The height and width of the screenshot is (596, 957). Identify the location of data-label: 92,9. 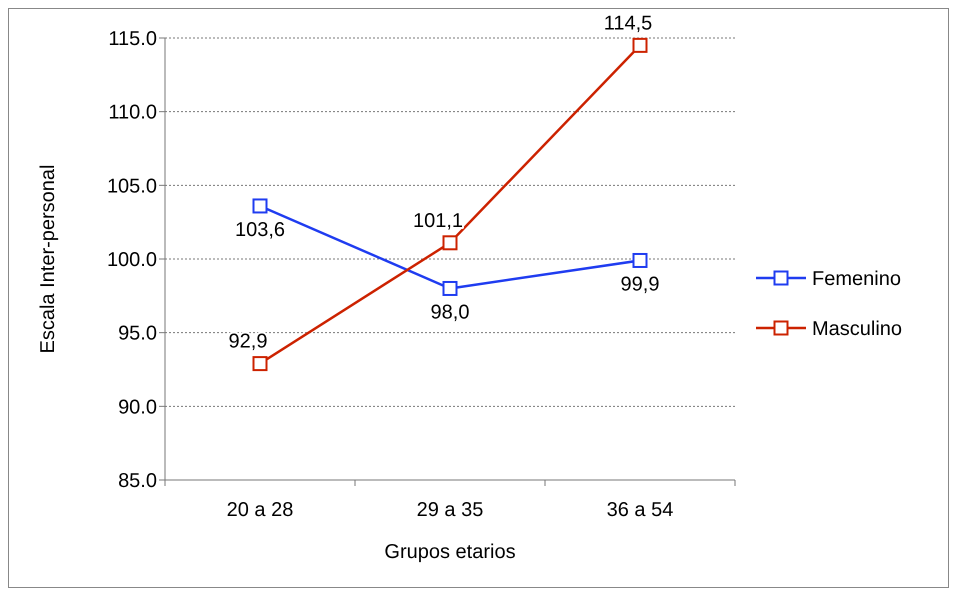
(248, 341).